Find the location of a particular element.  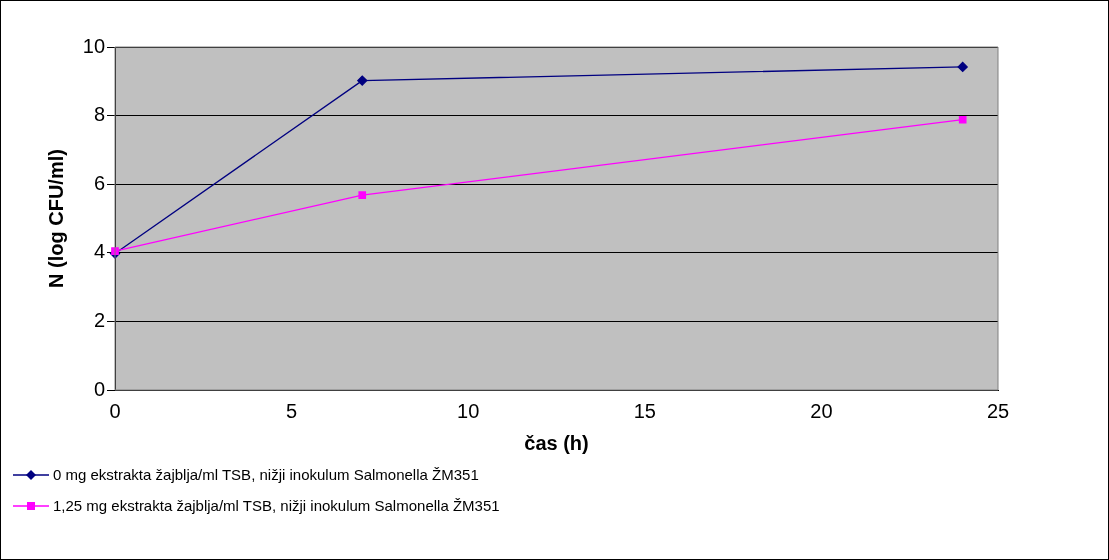

x-tick-label: 25 is located at coordinates (998, 410).